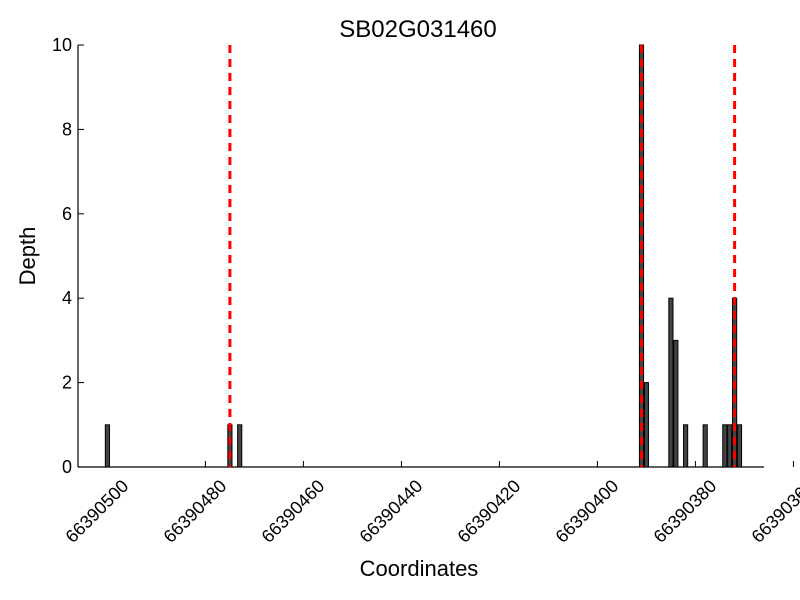 This screenshot has height=600, width=800. I want to click on y-tick-label: 0, so click(67, 467).